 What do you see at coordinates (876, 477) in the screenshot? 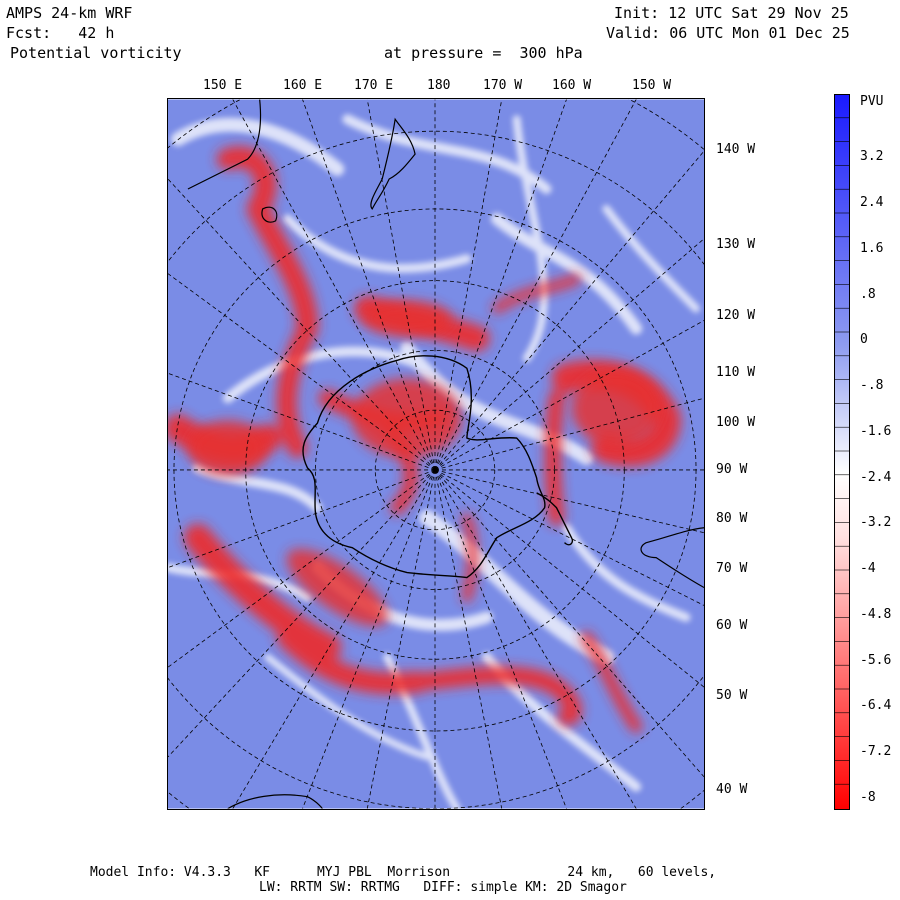
I see `legend-label: -2.4` at bounding box center [876, 477].